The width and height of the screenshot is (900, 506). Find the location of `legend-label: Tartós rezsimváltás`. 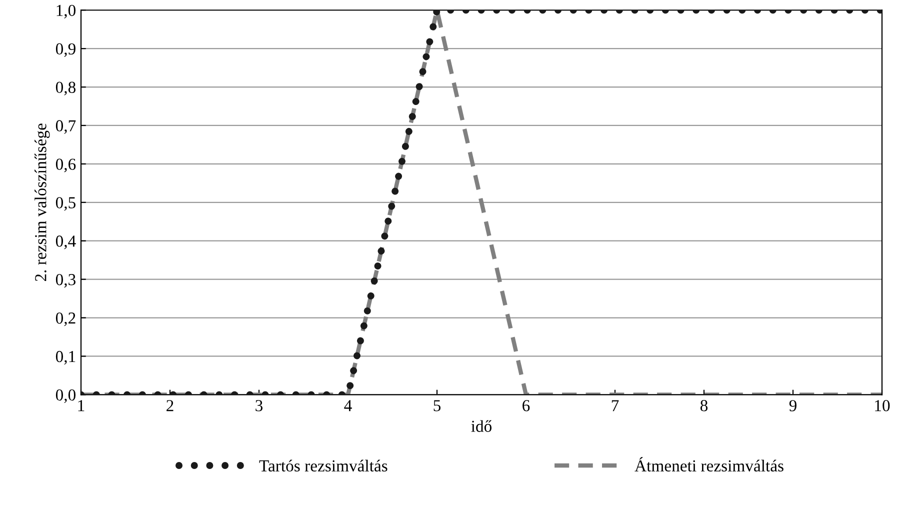

legend-label: Tartós rezsimváltás is located at coordinates (323, 466).